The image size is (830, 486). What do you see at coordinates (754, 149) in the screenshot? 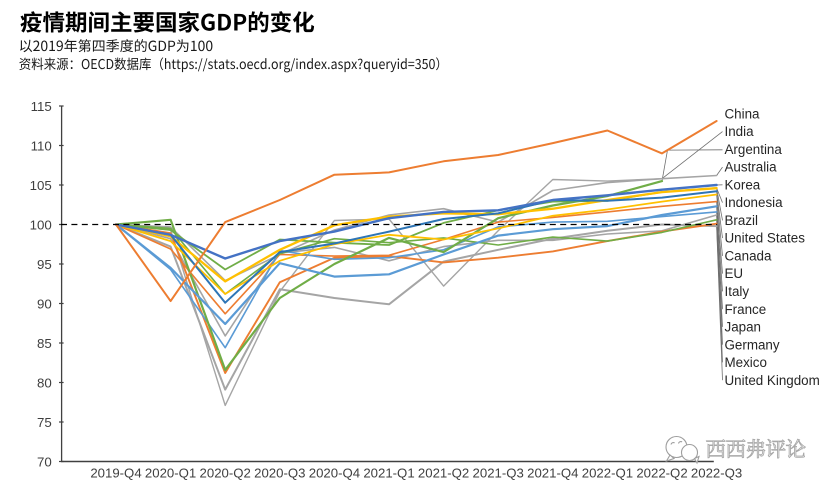
I see `svg-text: Argentina` at bounding box center [754, 149].